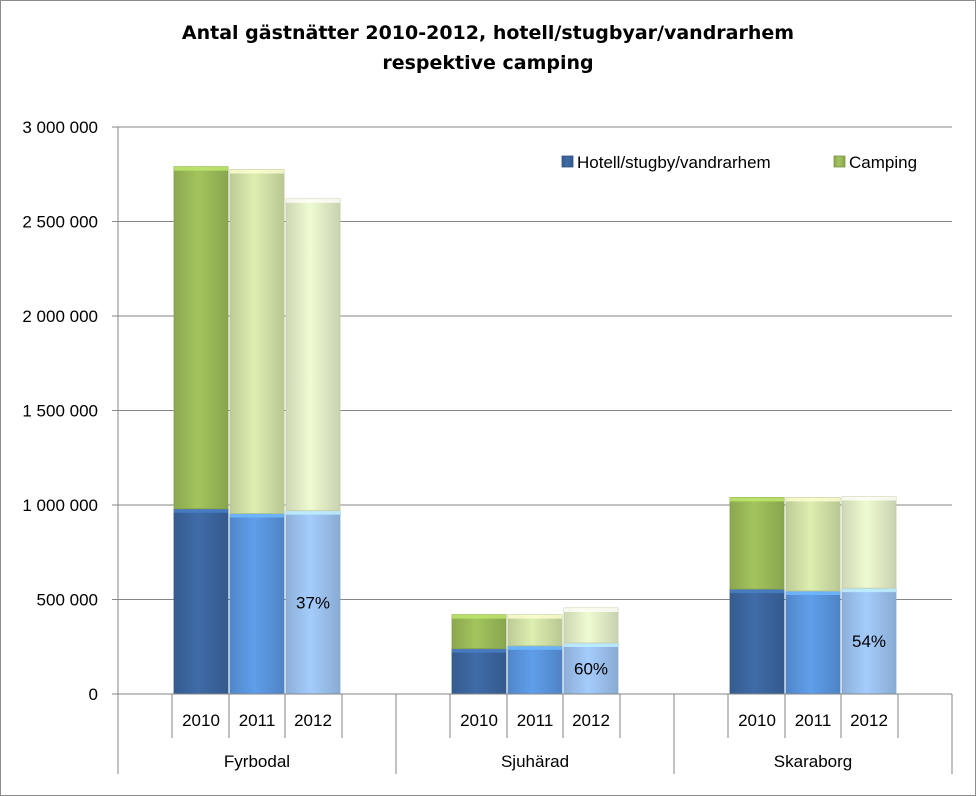  Describe the element at coordinates (201, 601) in the screenshot. I see `bar-hotell-fyrbodal-2010` at that location.